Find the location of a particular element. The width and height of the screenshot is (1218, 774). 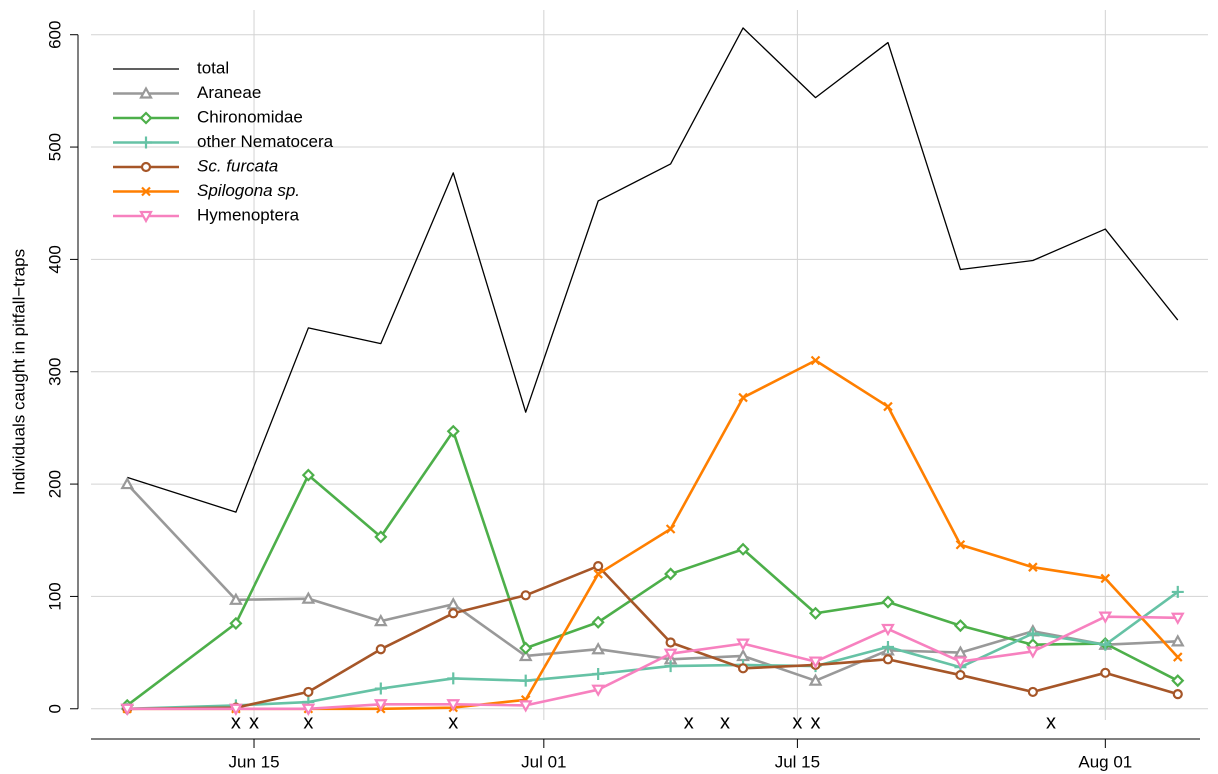

legend-label: Sc. furcata is located at coordinates (237, 165).